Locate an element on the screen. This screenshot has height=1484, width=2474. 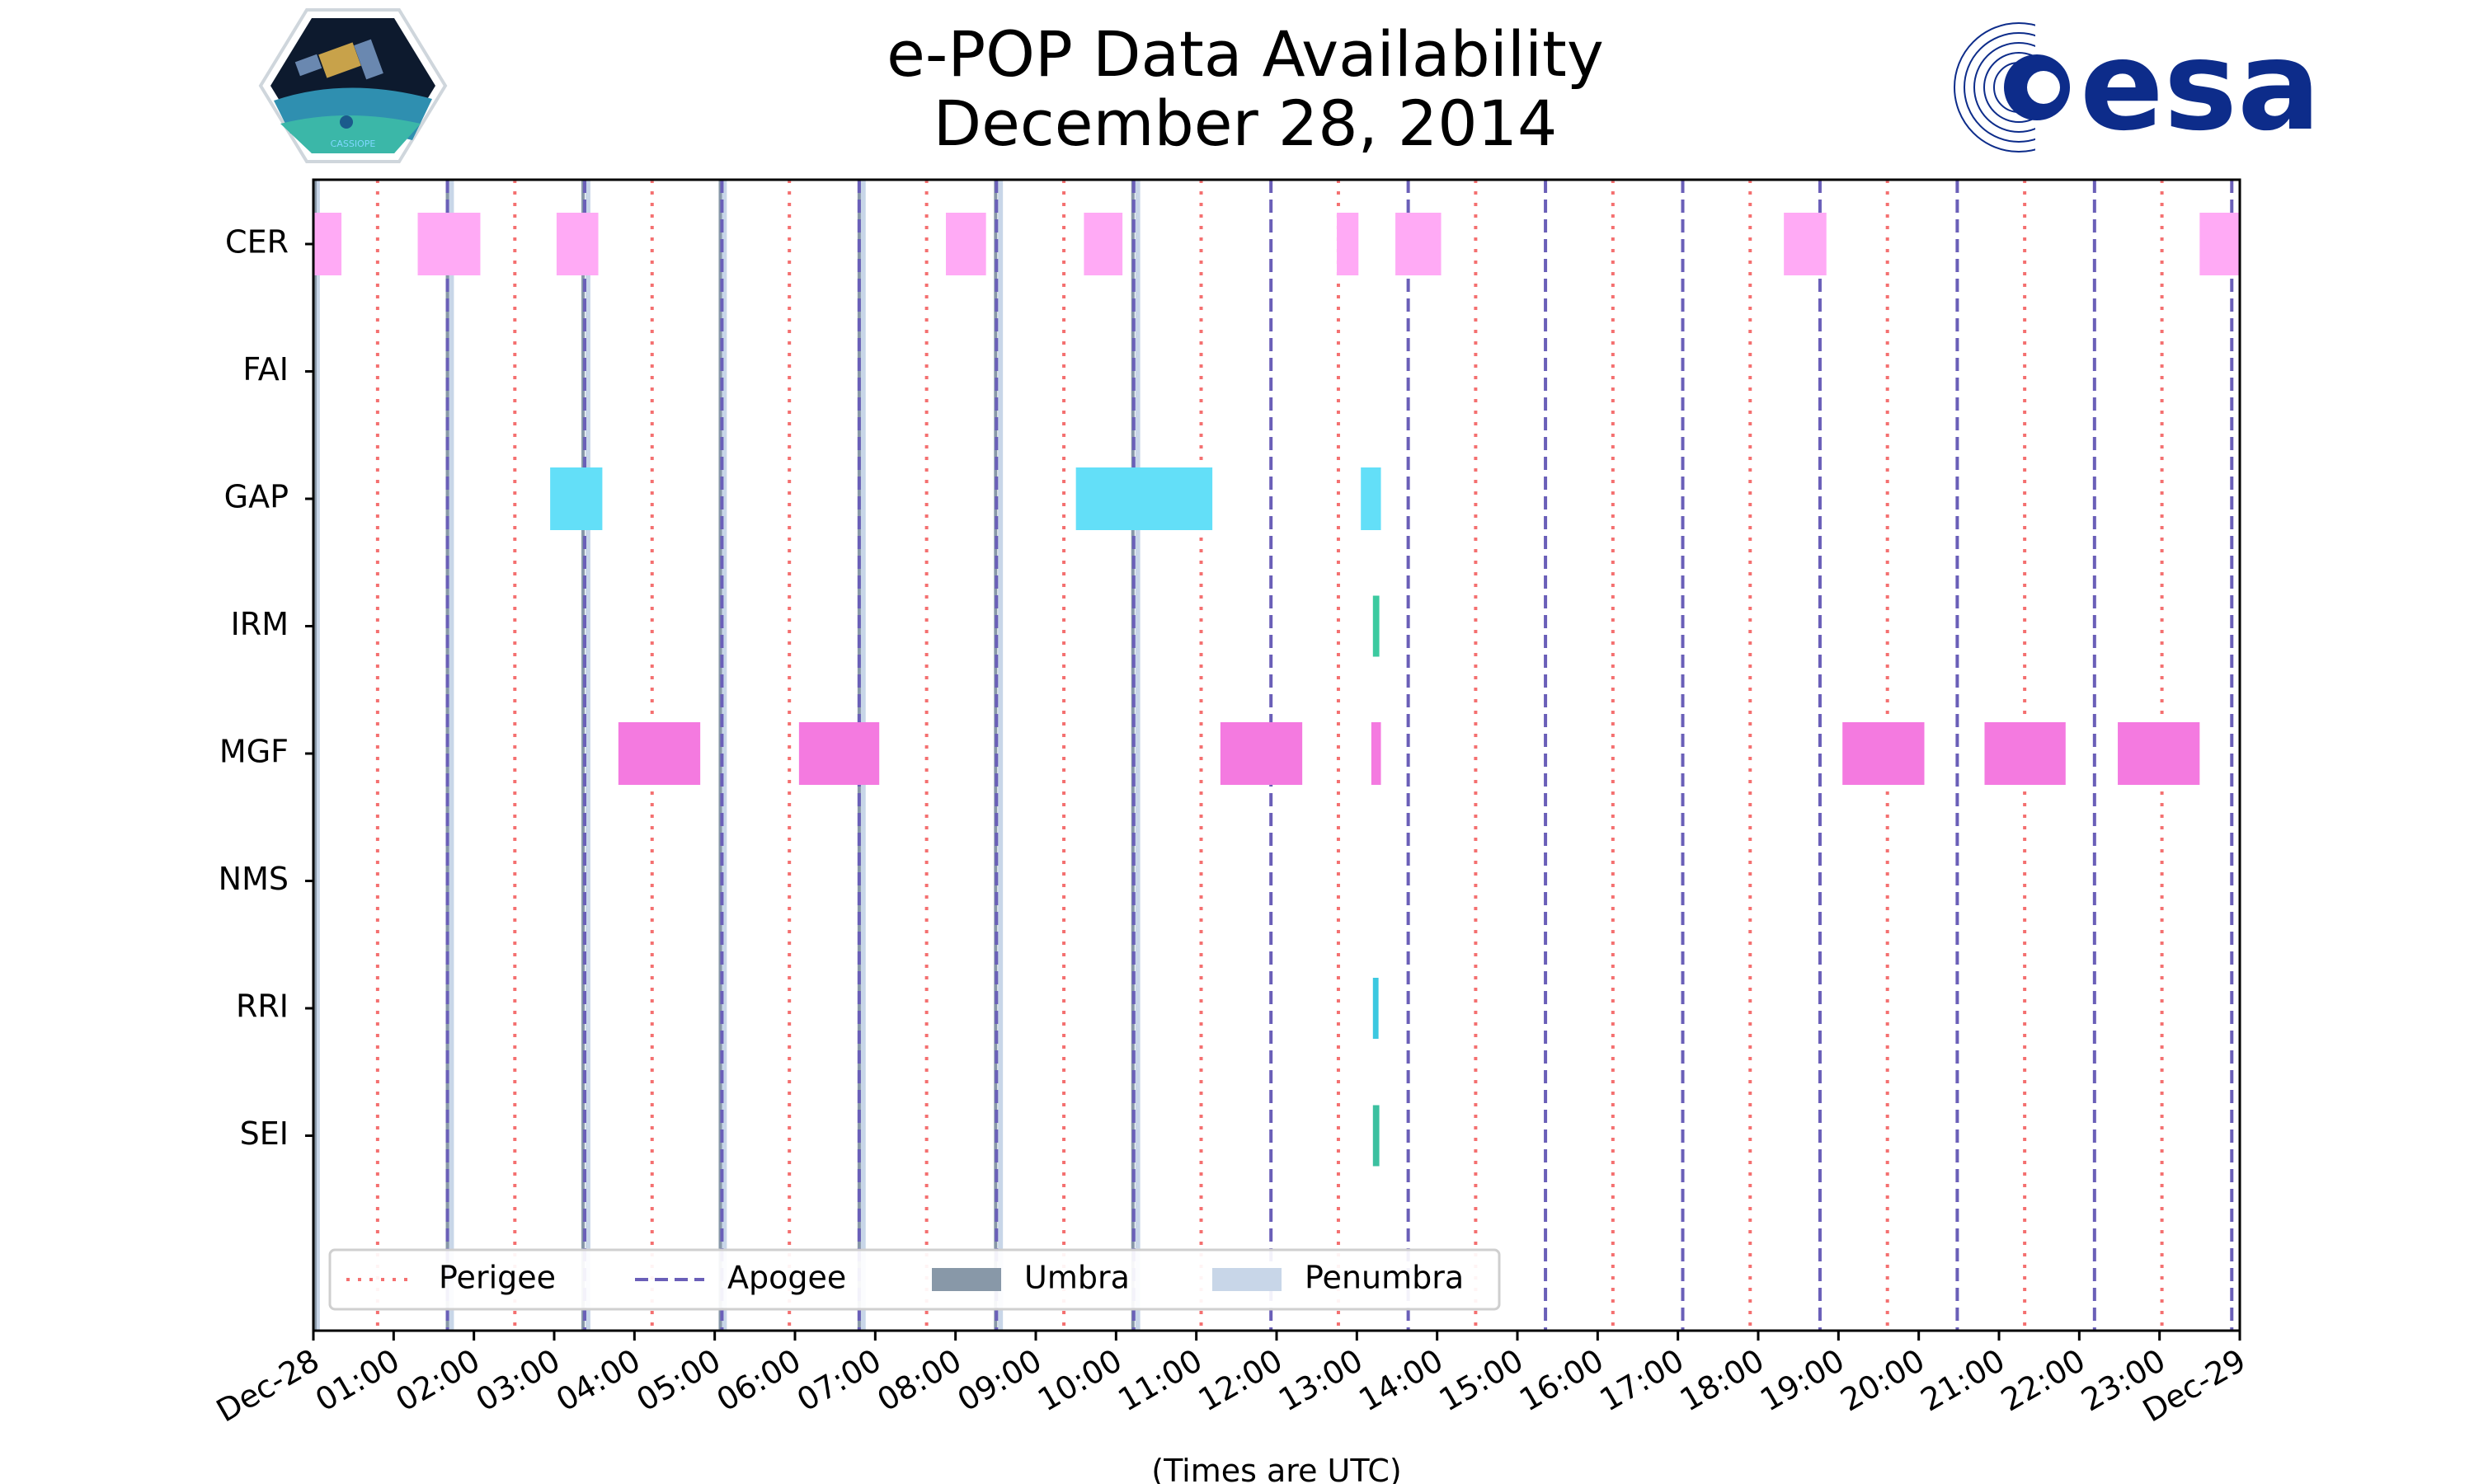
y-label-rri: RRI is located at coordinates (262, 1007).